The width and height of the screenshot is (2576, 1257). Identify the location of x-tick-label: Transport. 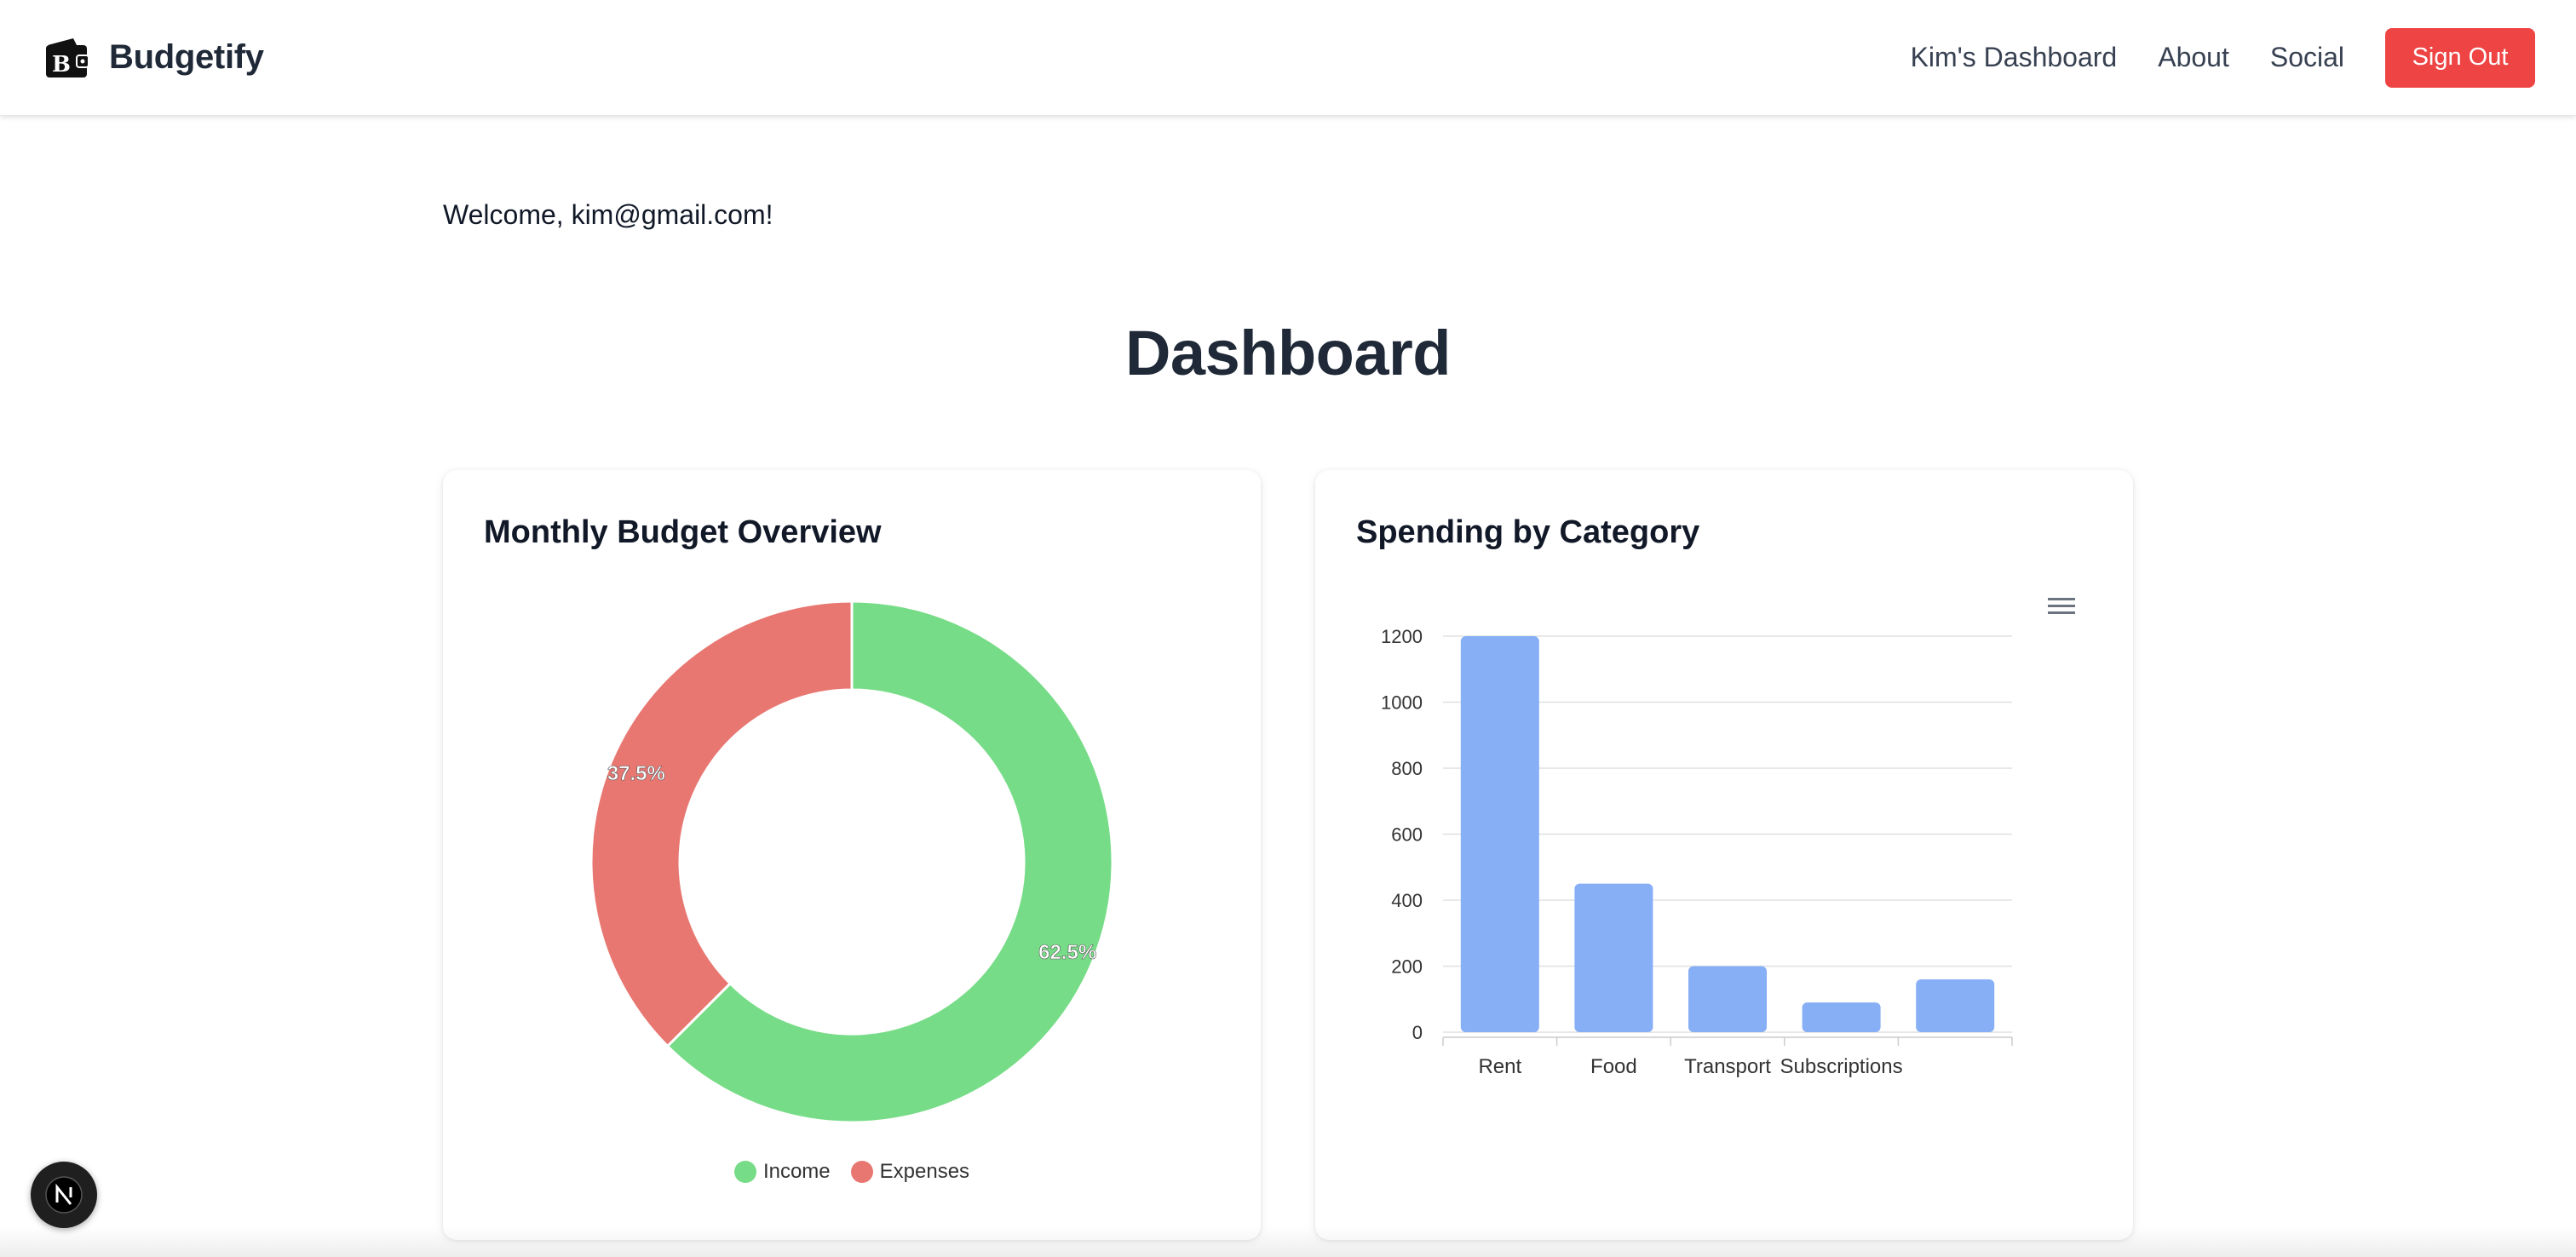
(1727, 1066).